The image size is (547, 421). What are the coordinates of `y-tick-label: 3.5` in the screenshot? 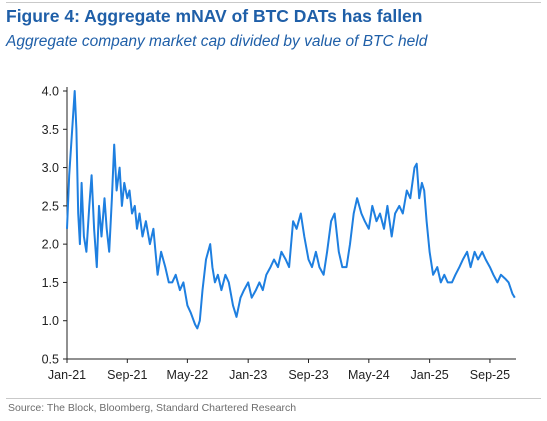 It's located at (50, 130).